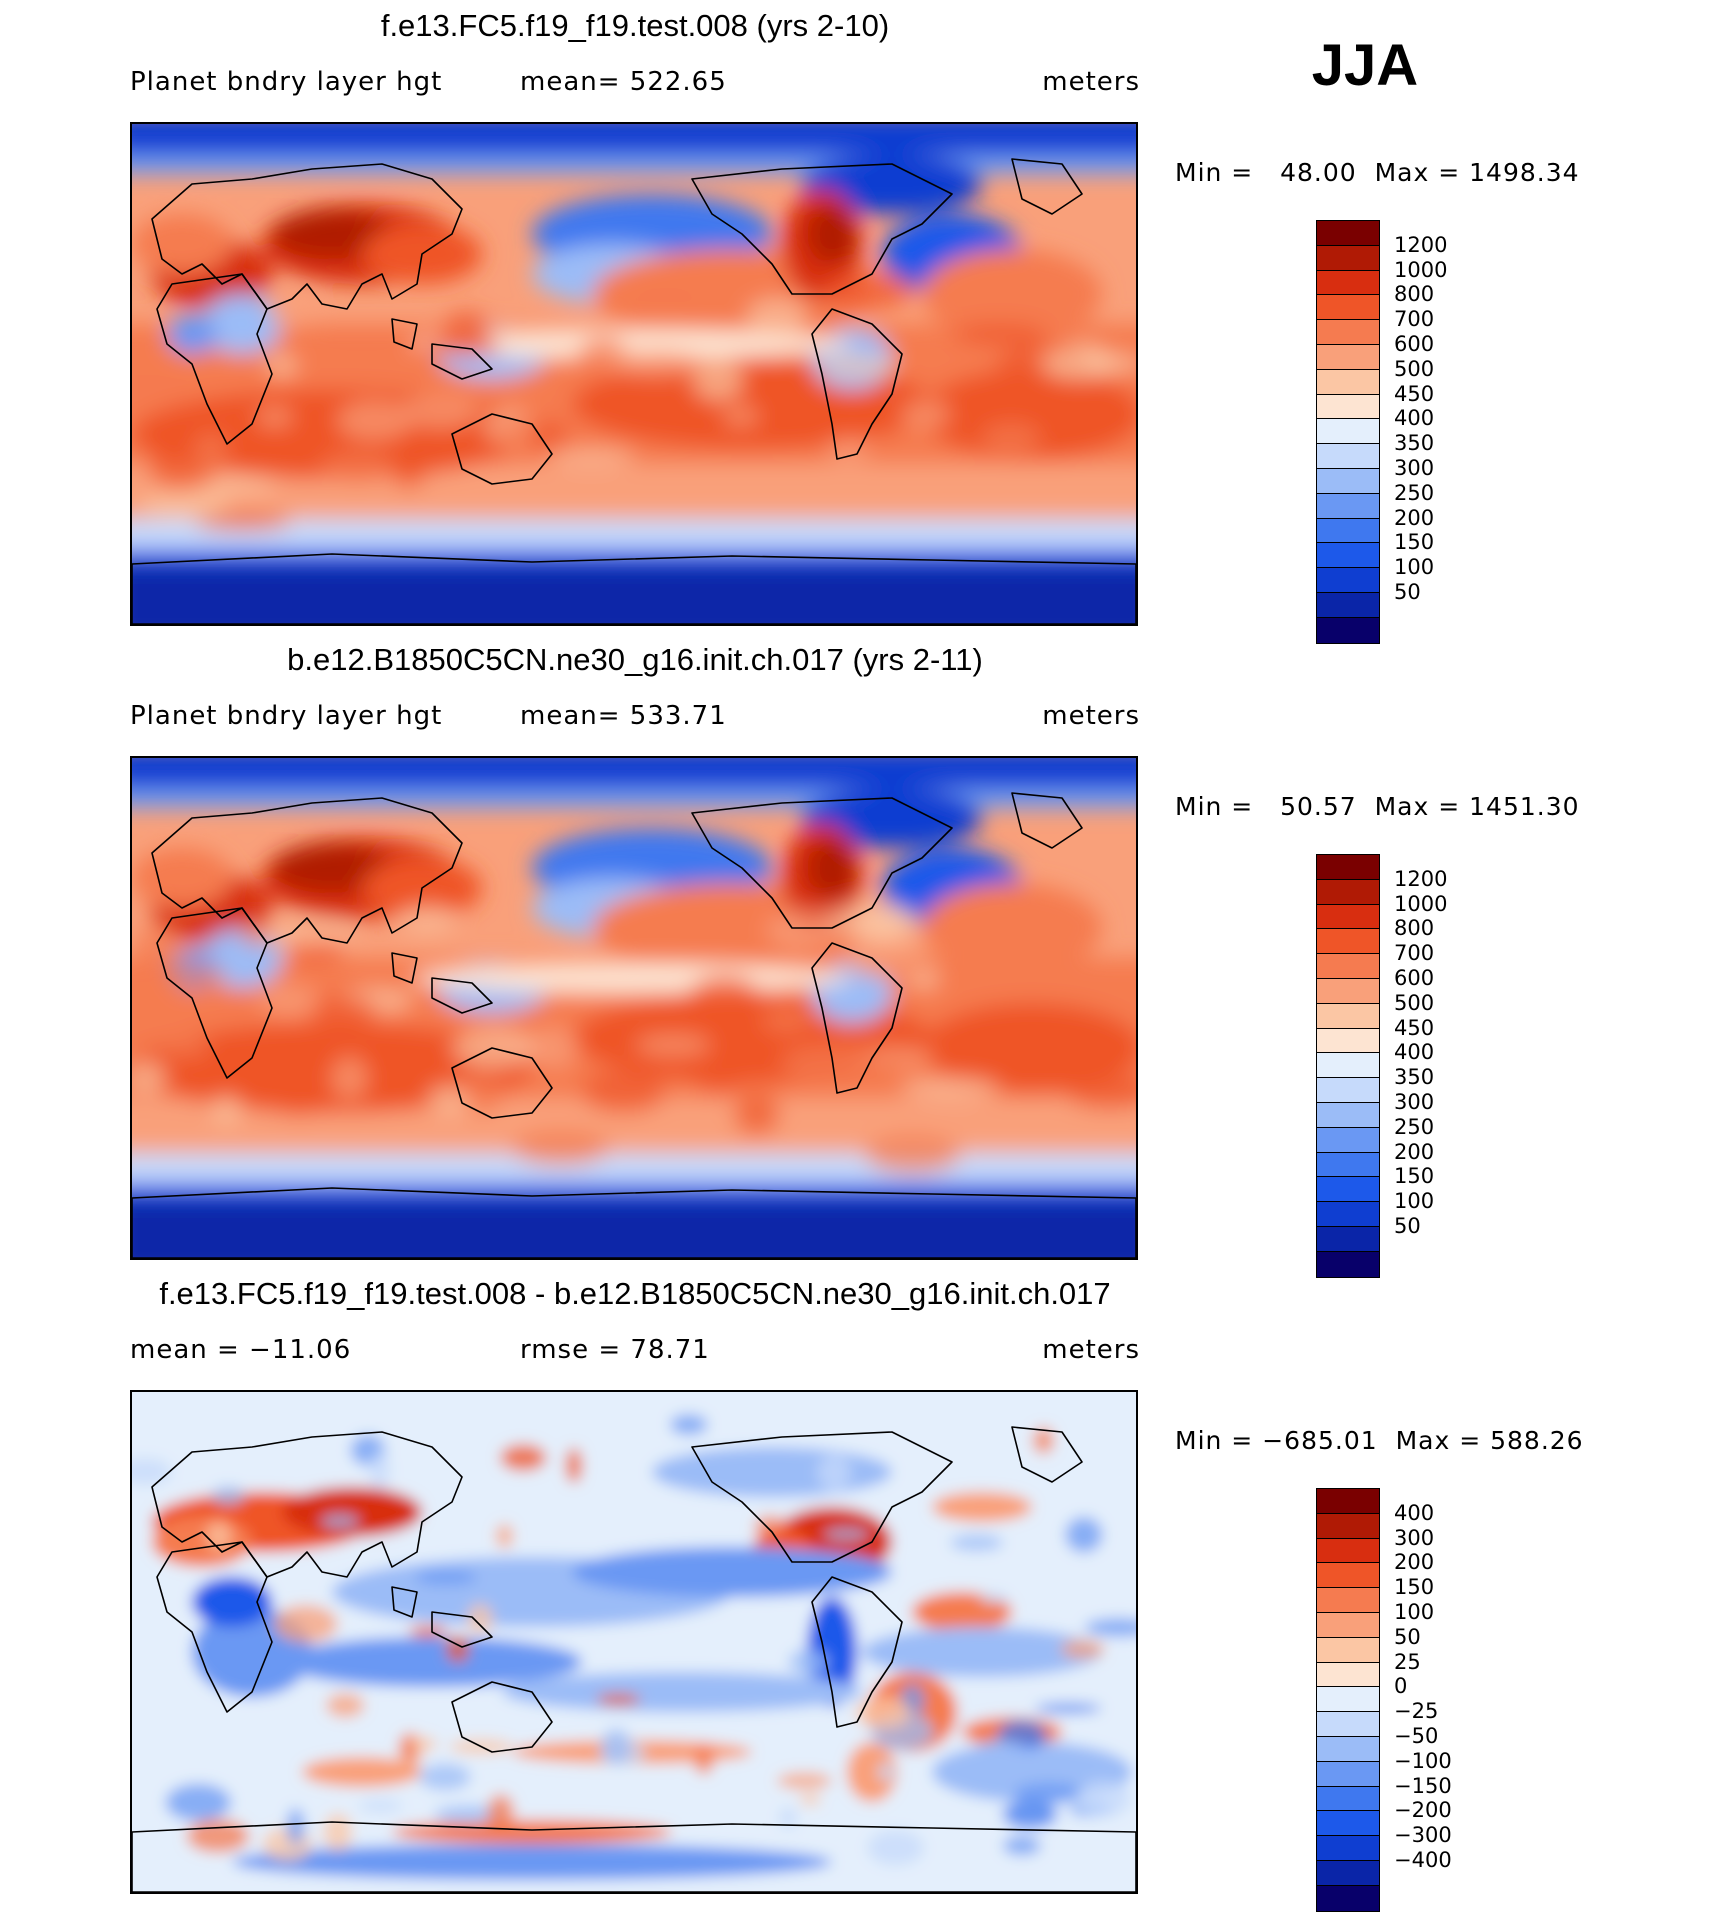 This screenshot has height=1912, width=1710. I want to click on colorbar-tick-label: 150, so click(1414, 542).